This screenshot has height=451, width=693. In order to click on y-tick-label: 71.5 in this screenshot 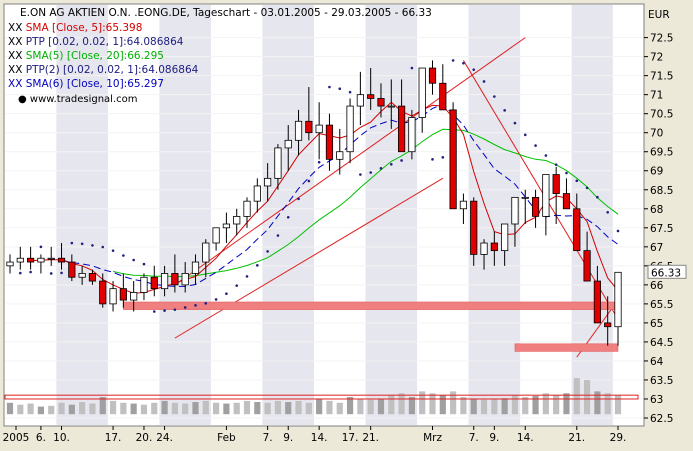, I will do `click(661, 77)`.